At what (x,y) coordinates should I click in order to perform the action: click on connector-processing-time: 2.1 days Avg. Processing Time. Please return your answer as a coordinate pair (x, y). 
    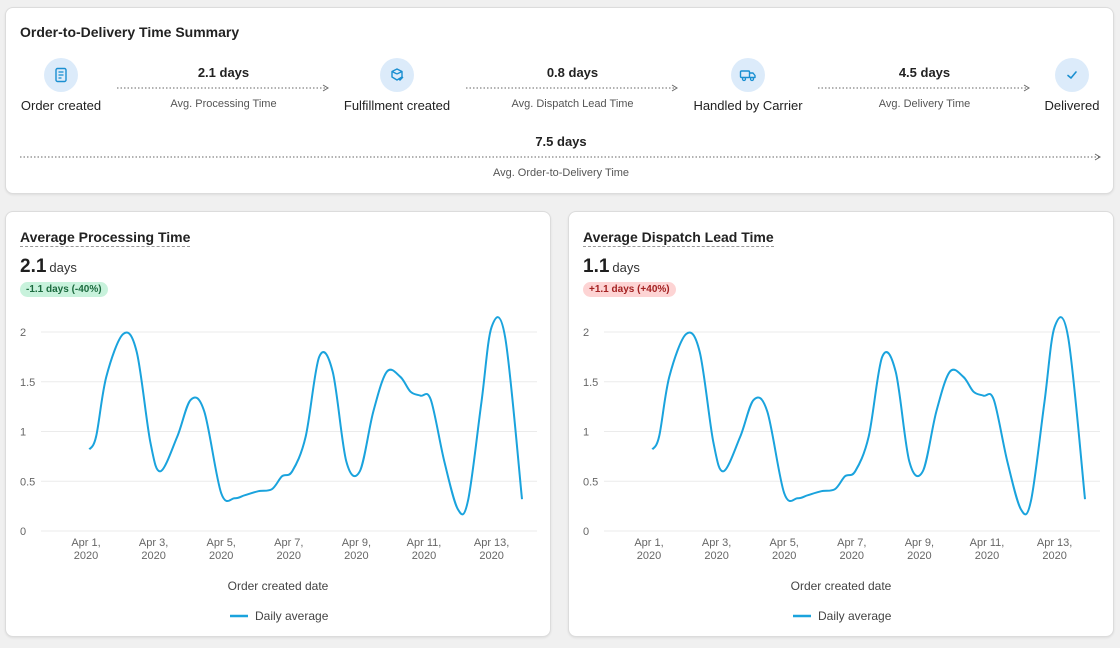
    Looking at the image, I should click on (223, 90).